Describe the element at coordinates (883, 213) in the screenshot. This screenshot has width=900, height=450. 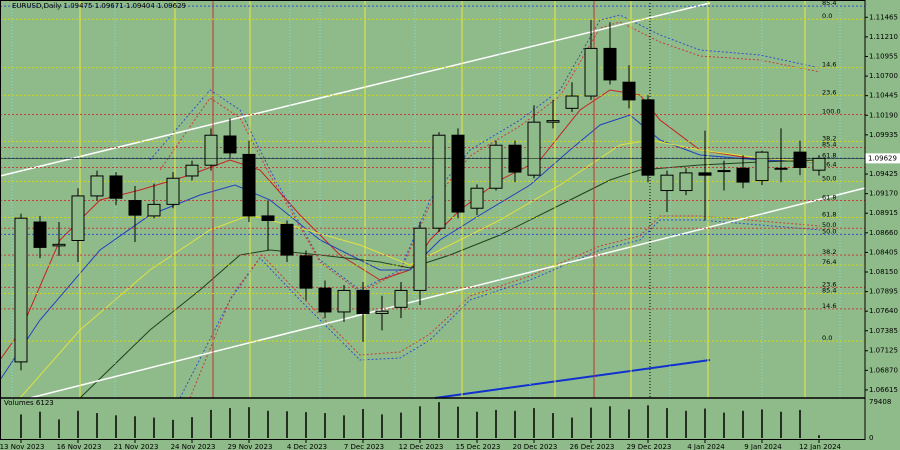
I see `y-tick-label: 1.08915` at that location.